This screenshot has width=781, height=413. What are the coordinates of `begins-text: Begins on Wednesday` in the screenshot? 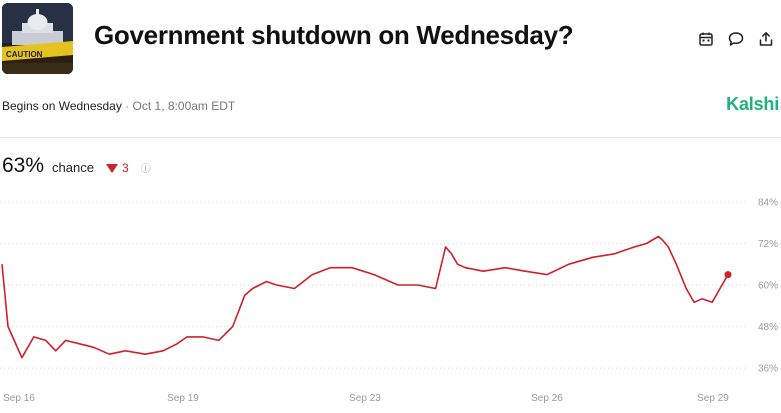 It's located at (62, 106).